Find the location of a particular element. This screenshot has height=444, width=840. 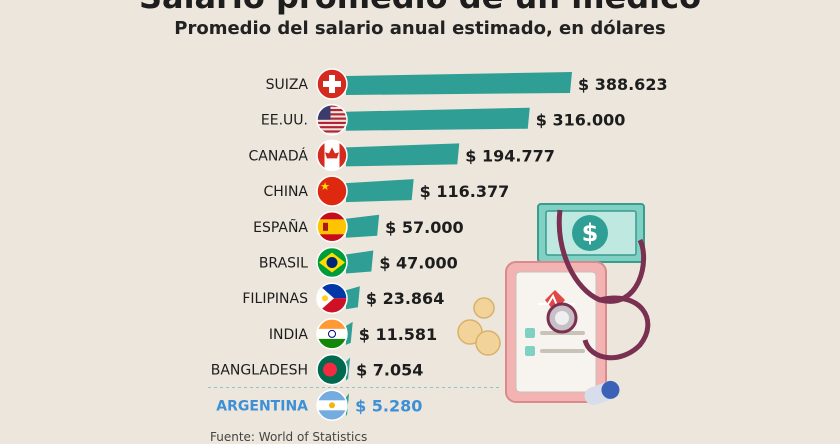

chart-row: SUIZA $ 388.623 is located at coordinates (467, 84).